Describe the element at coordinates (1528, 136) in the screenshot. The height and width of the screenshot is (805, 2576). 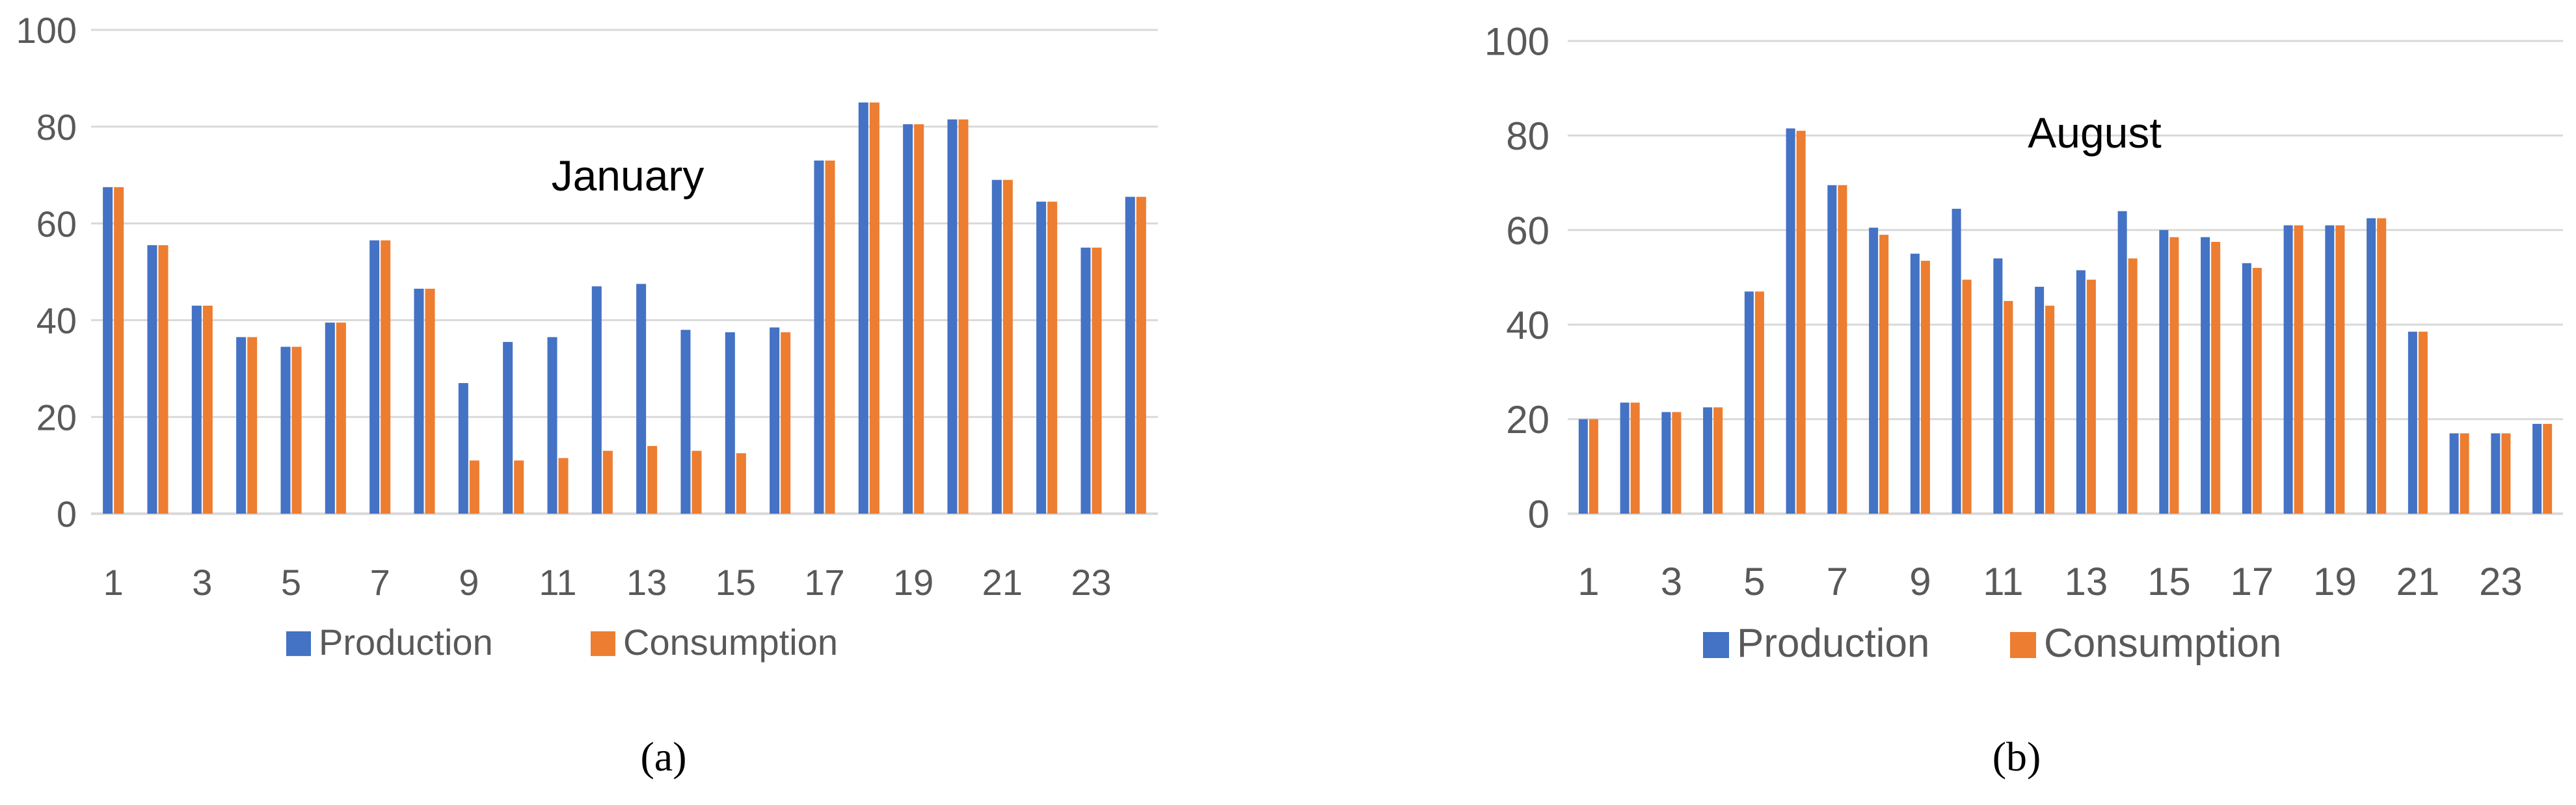
I see `y-tick-label: 80` at that location.